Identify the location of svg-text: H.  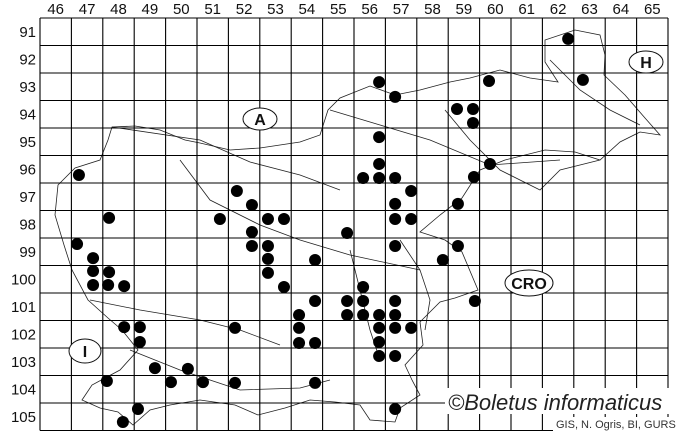
(646, 63).